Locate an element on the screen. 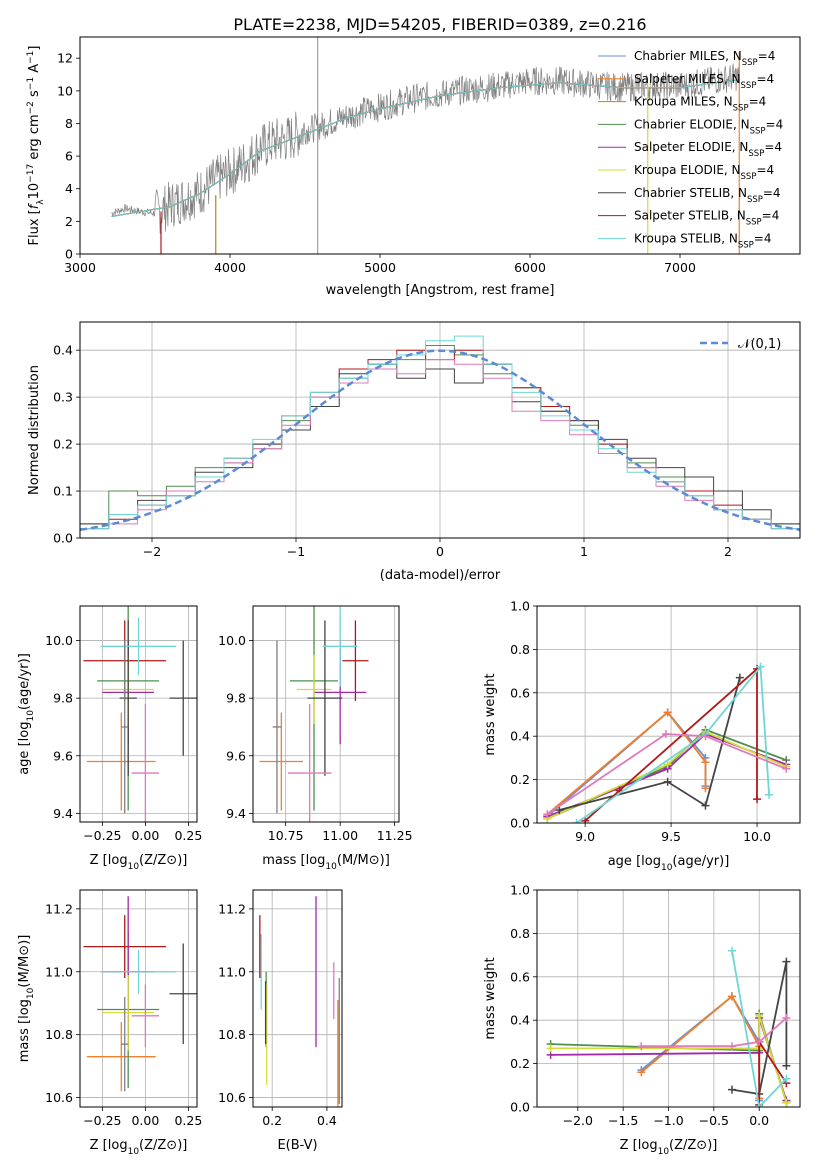  x-tick-label: 3000 is located at coordinates (80, 267).